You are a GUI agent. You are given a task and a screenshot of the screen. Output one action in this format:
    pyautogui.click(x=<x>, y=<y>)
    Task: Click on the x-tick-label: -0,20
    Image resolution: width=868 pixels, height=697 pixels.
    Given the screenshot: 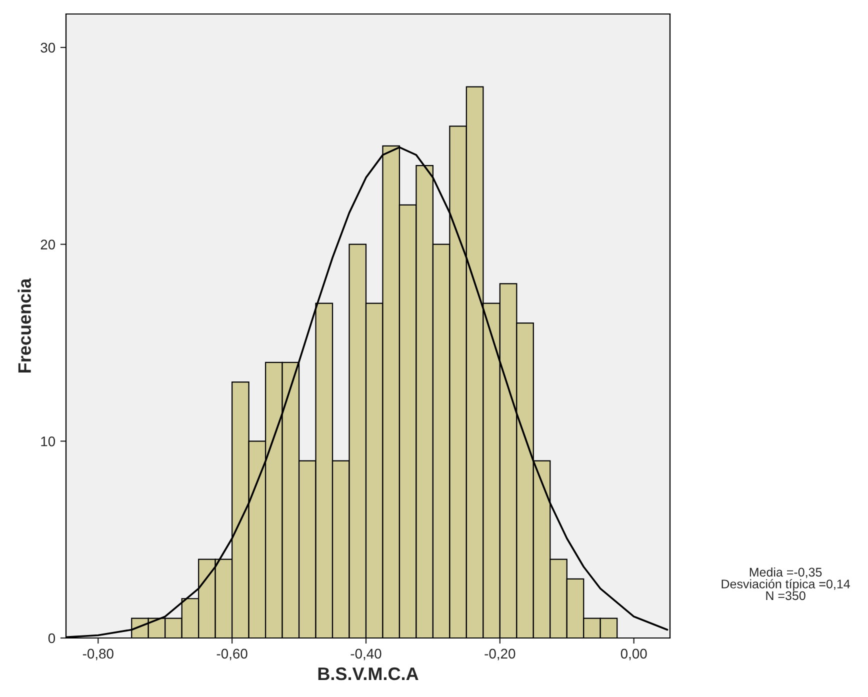 What is the action you would take?
    pyautogui.click(x=500, y=654)
    